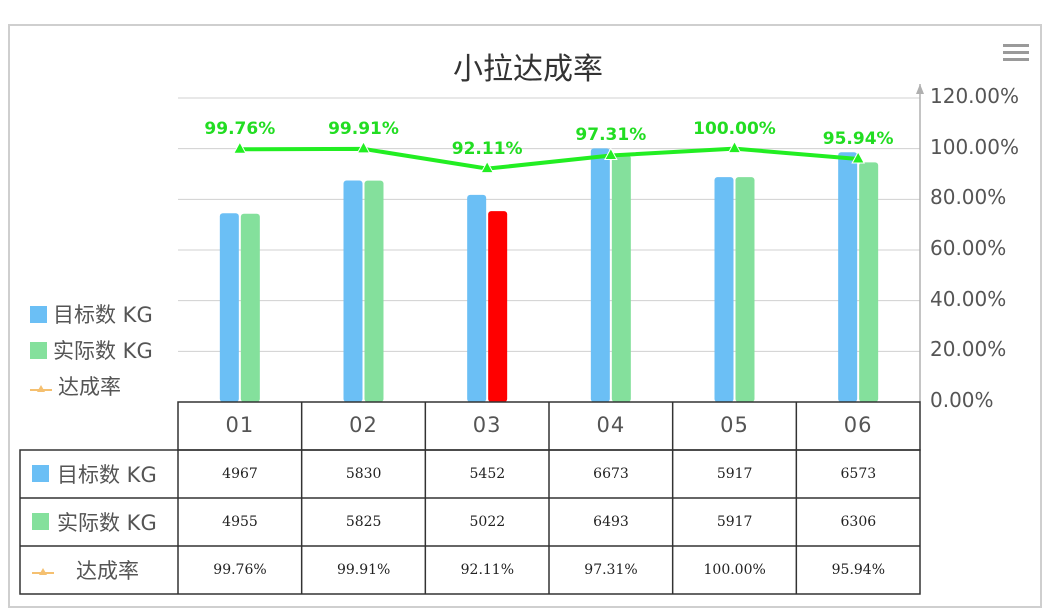 The height and width of the screenshot is (614, 1051). What do you see at coordinates (487, 521) in the screenshot?
I see `table-cell: 5022` at bounding box center [487, 521].